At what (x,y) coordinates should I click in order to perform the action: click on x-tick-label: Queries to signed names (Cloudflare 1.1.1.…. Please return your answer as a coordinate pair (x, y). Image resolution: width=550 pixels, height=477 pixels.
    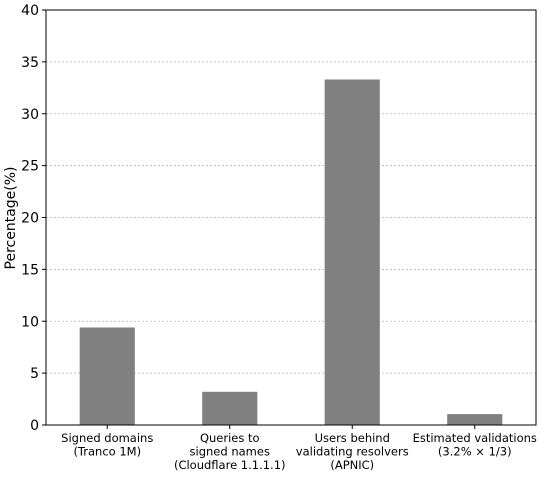
    Looking at the image, I should click on (230, 451).